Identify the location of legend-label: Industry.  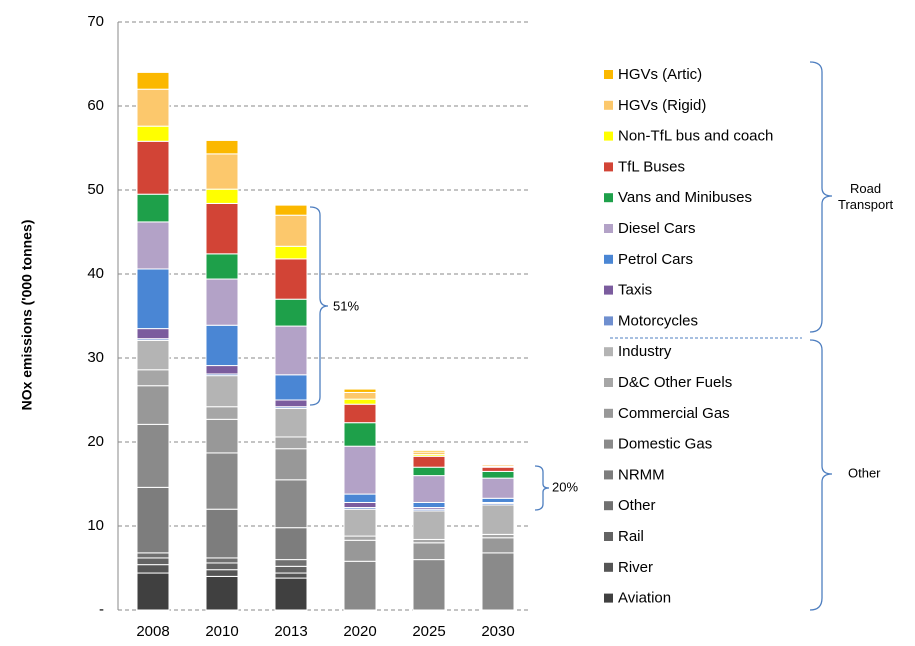
(645, 351).